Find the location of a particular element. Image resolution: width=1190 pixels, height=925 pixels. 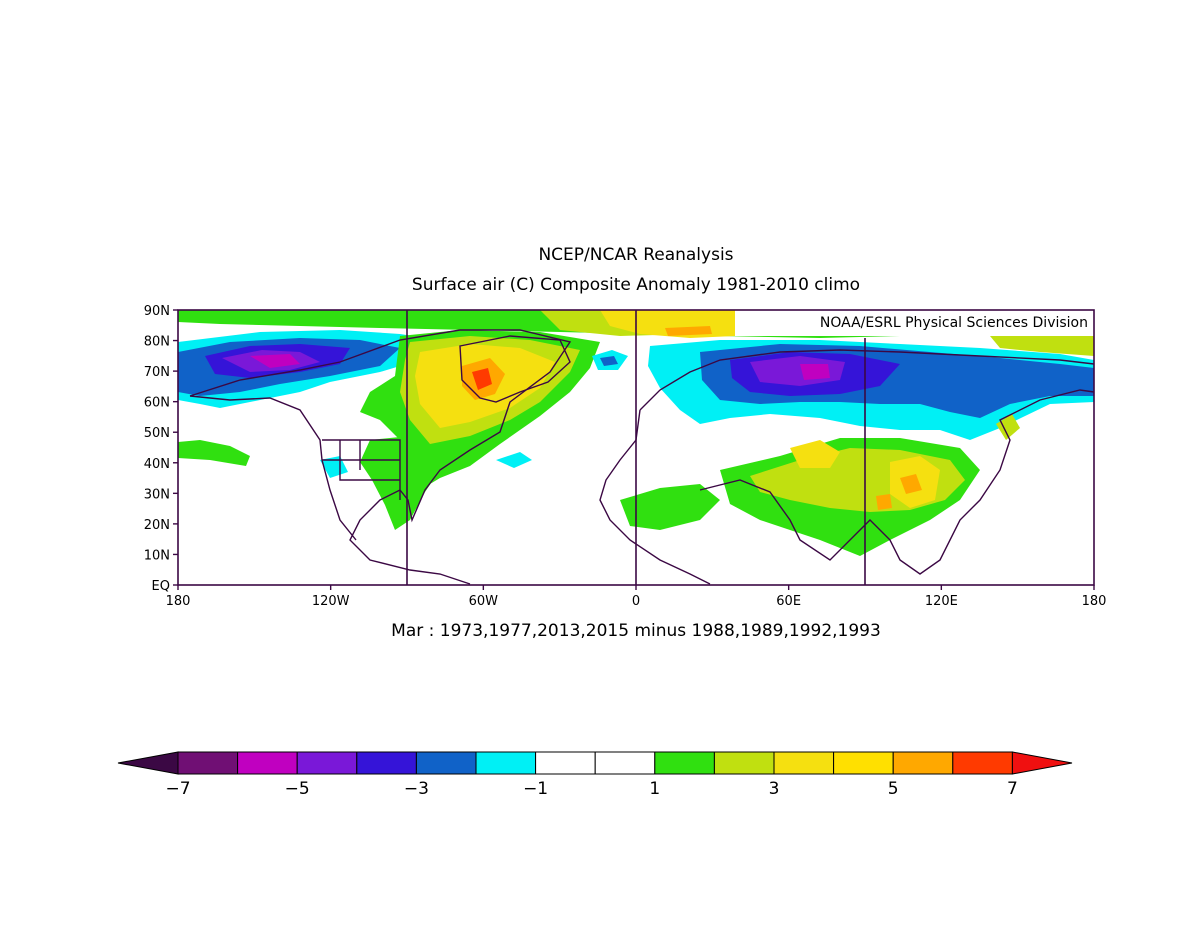

reference-meridians is located at coordinates (636, 447).